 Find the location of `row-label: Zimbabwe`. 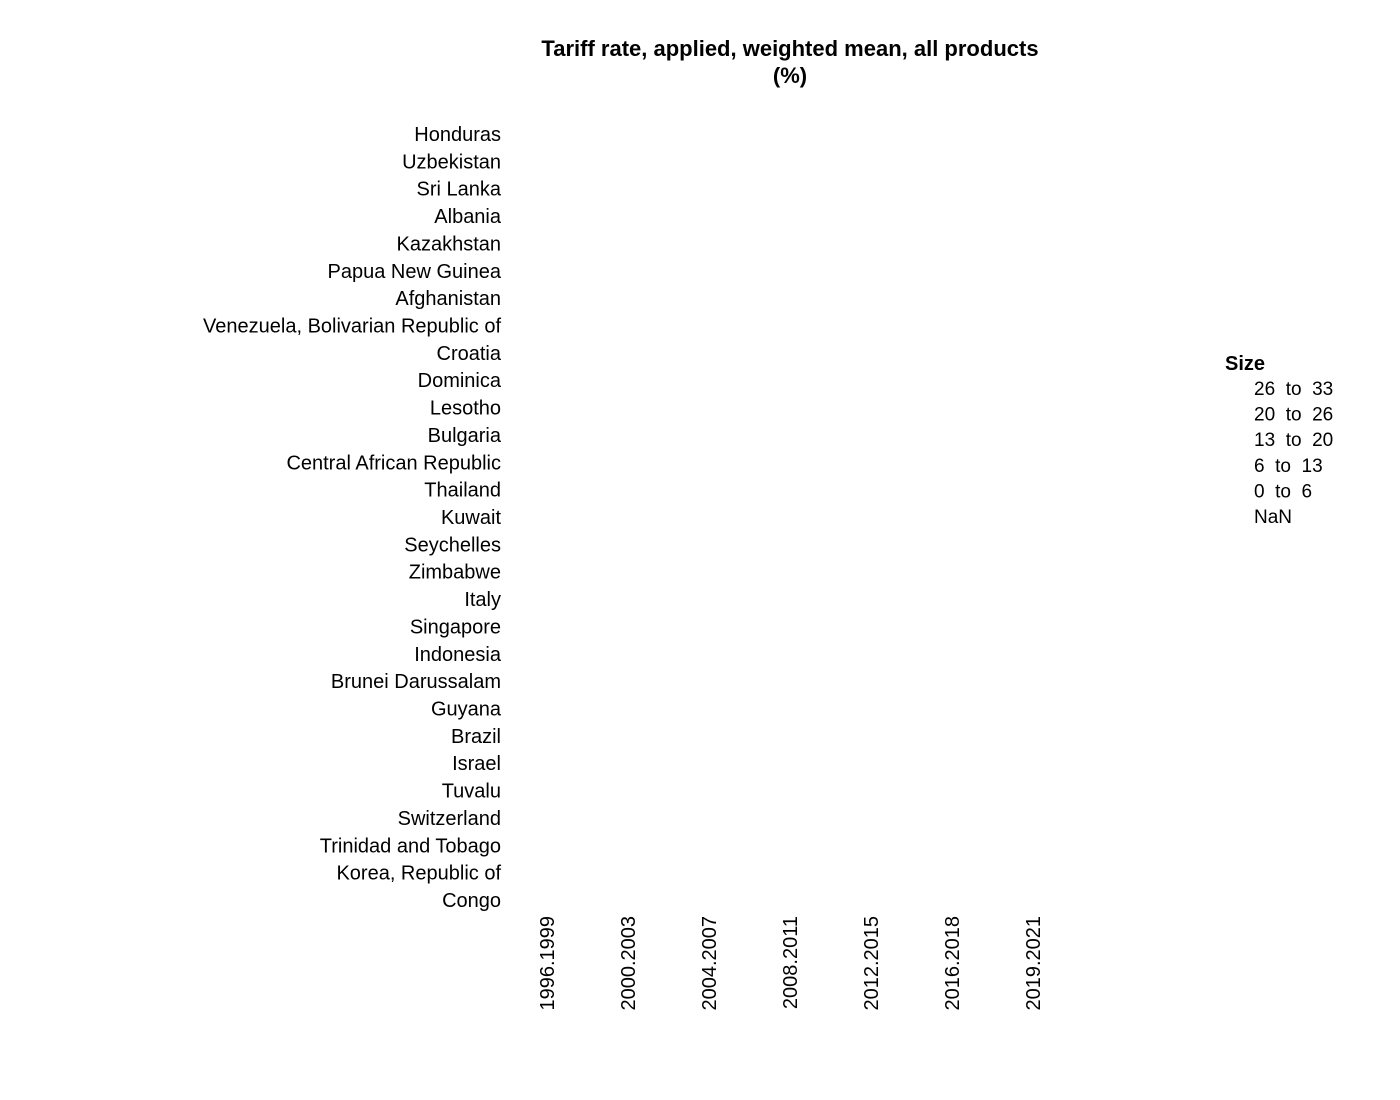

row-label: Zimbabwe is located at coordinates (455, 573).